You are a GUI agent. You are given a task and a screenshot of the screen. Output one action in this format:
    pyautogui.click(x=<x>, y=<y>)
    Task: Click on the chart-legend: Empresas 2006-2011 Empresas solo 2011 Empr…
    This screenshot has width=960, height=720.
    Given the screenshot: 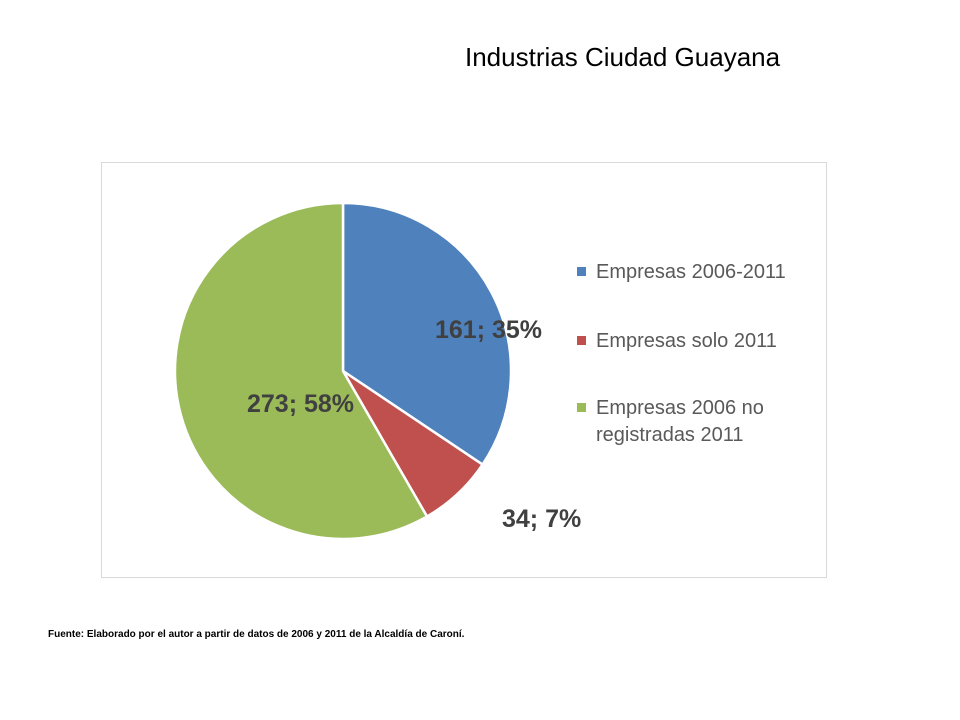 What is the action you would take?
    pyautogui.click(x=694, y=354)
    